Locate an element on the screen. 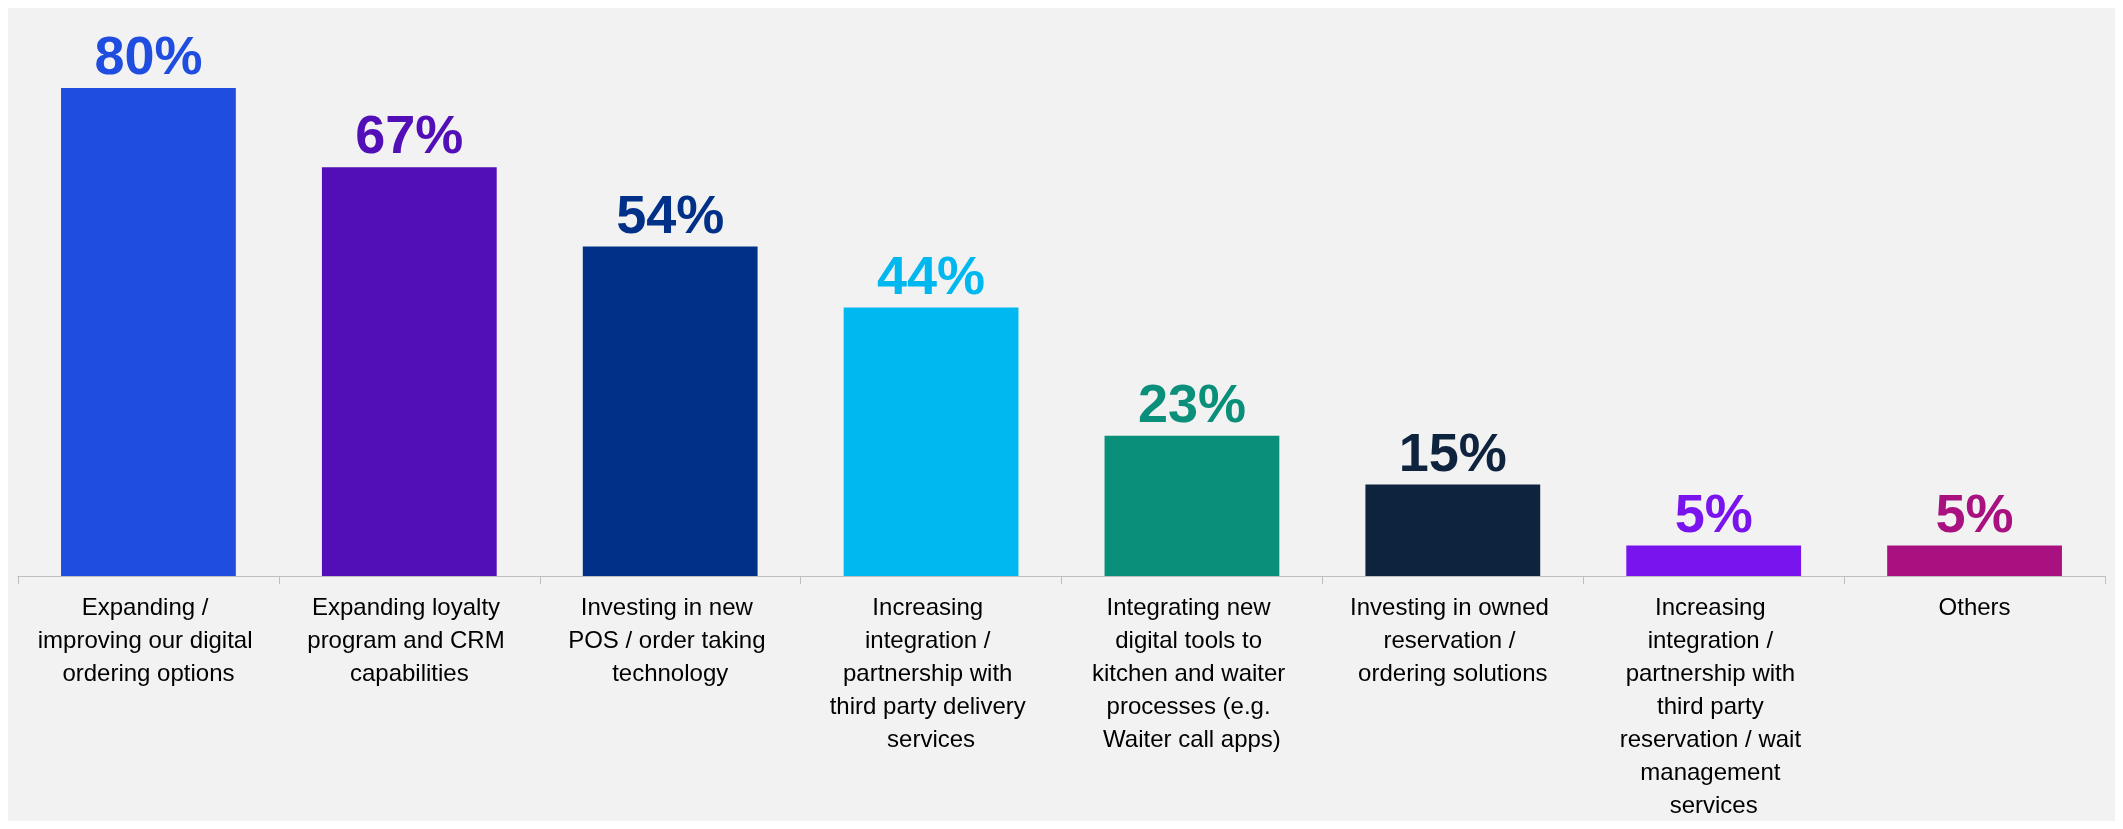  data-label: 44% is located at coordinates (931, 274).